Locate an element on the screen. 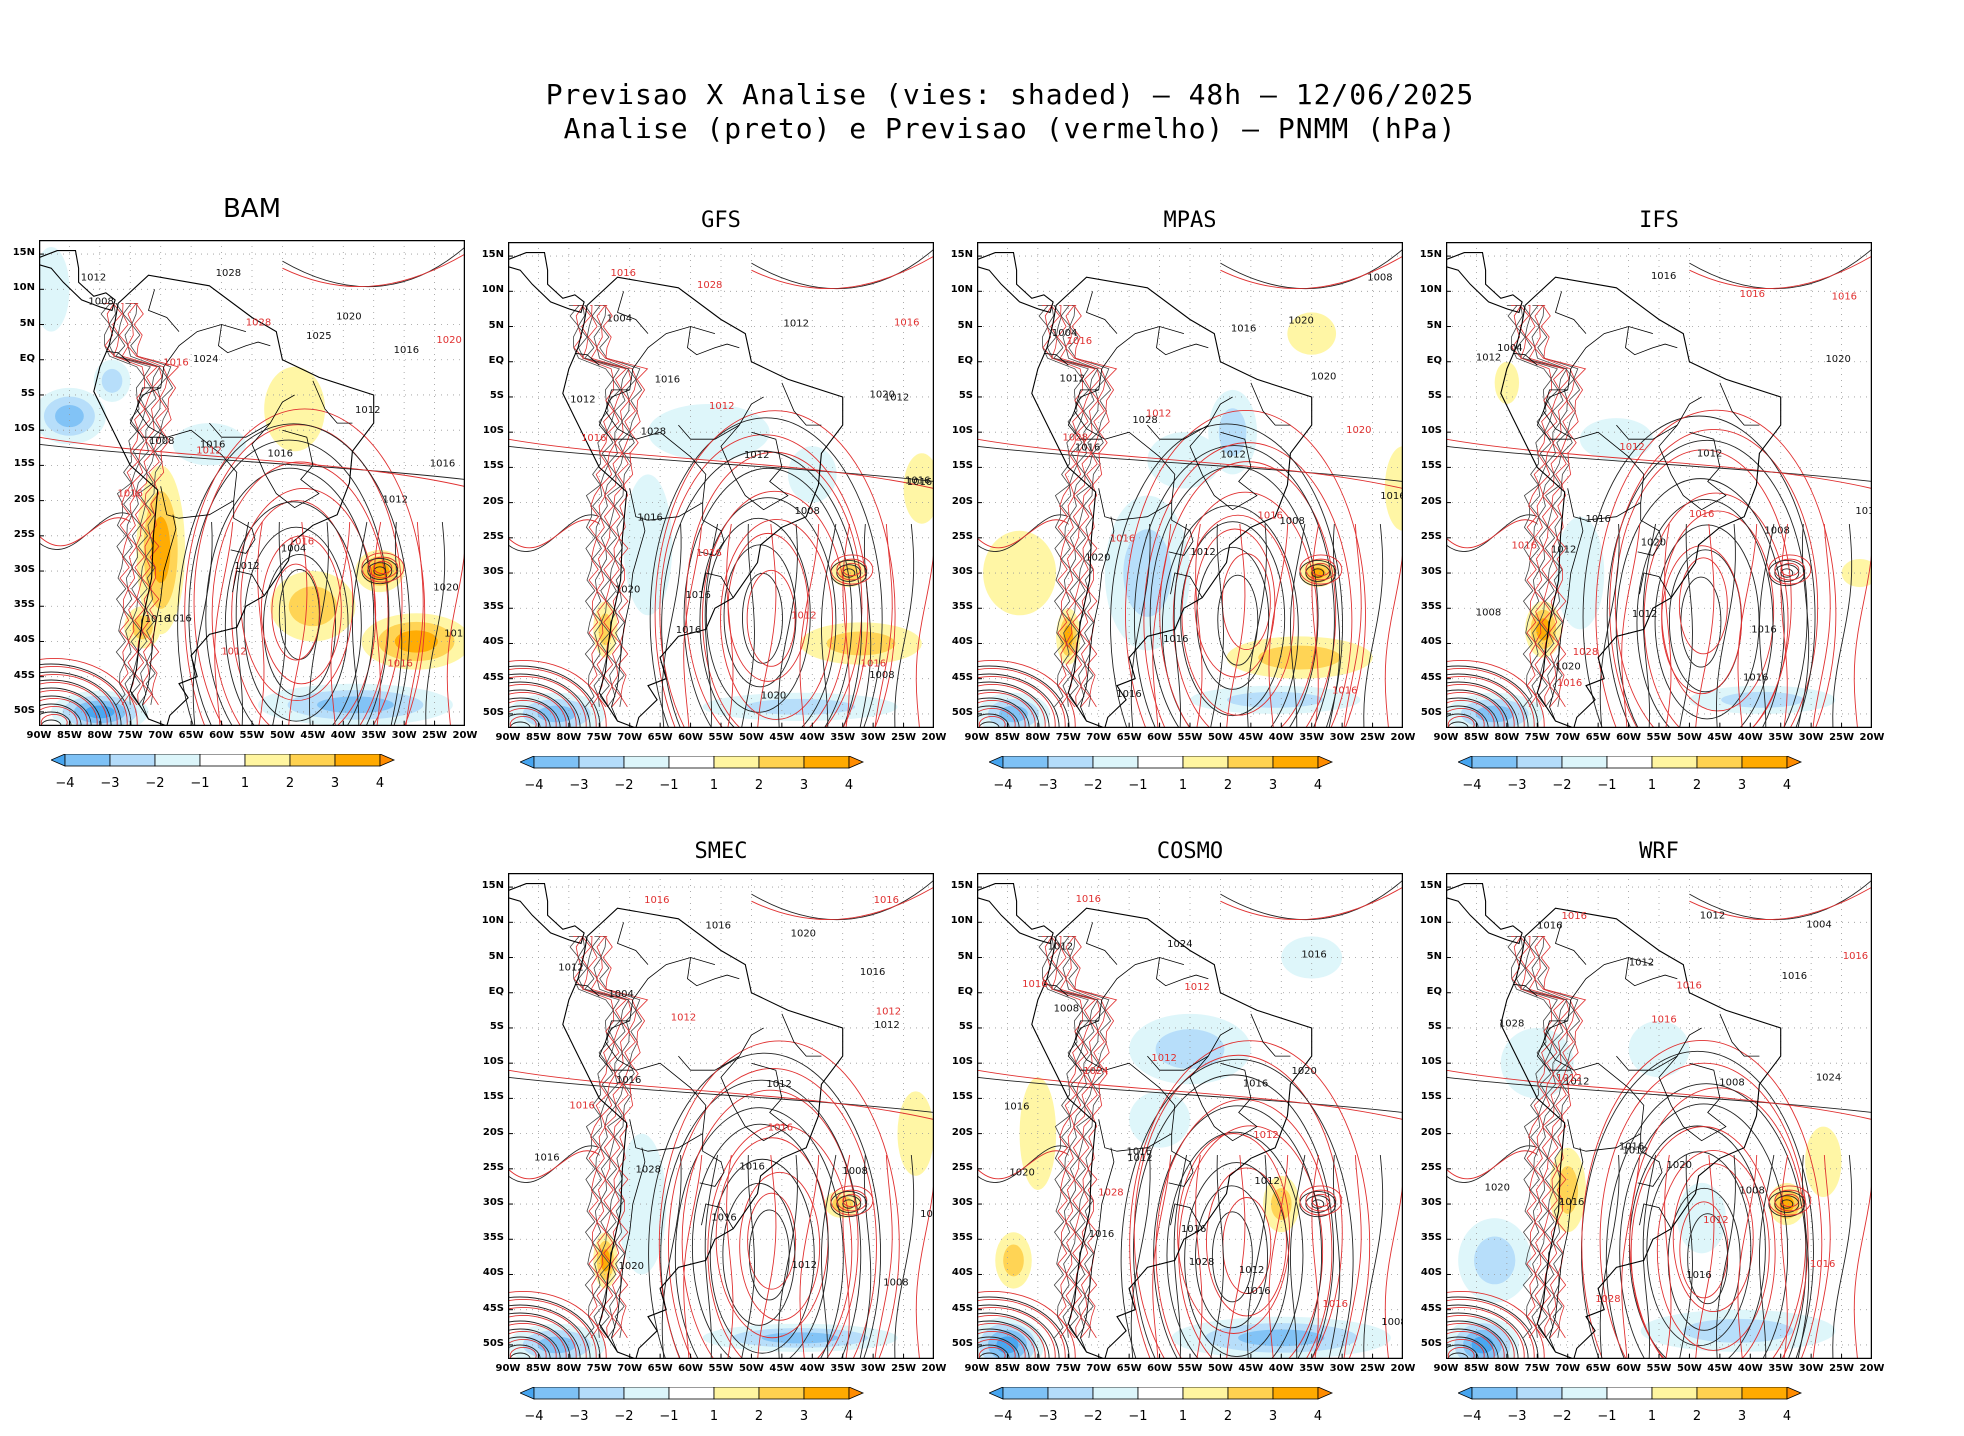 This screenshot has height=1436, width=1964. coastline is located at coordinates (1172, 502).